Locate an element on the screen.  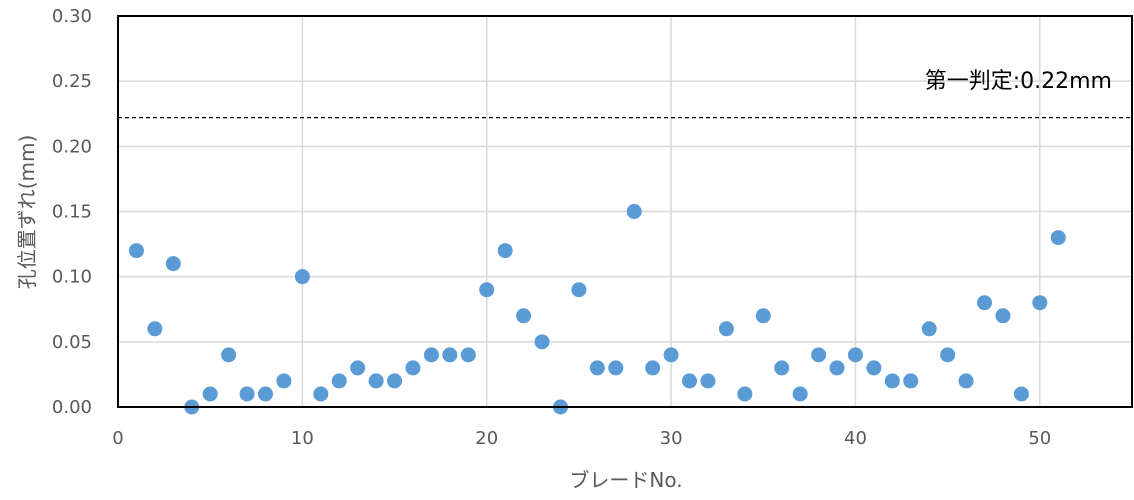
x-tick-label: 0 is located at coordinates (117, 438).